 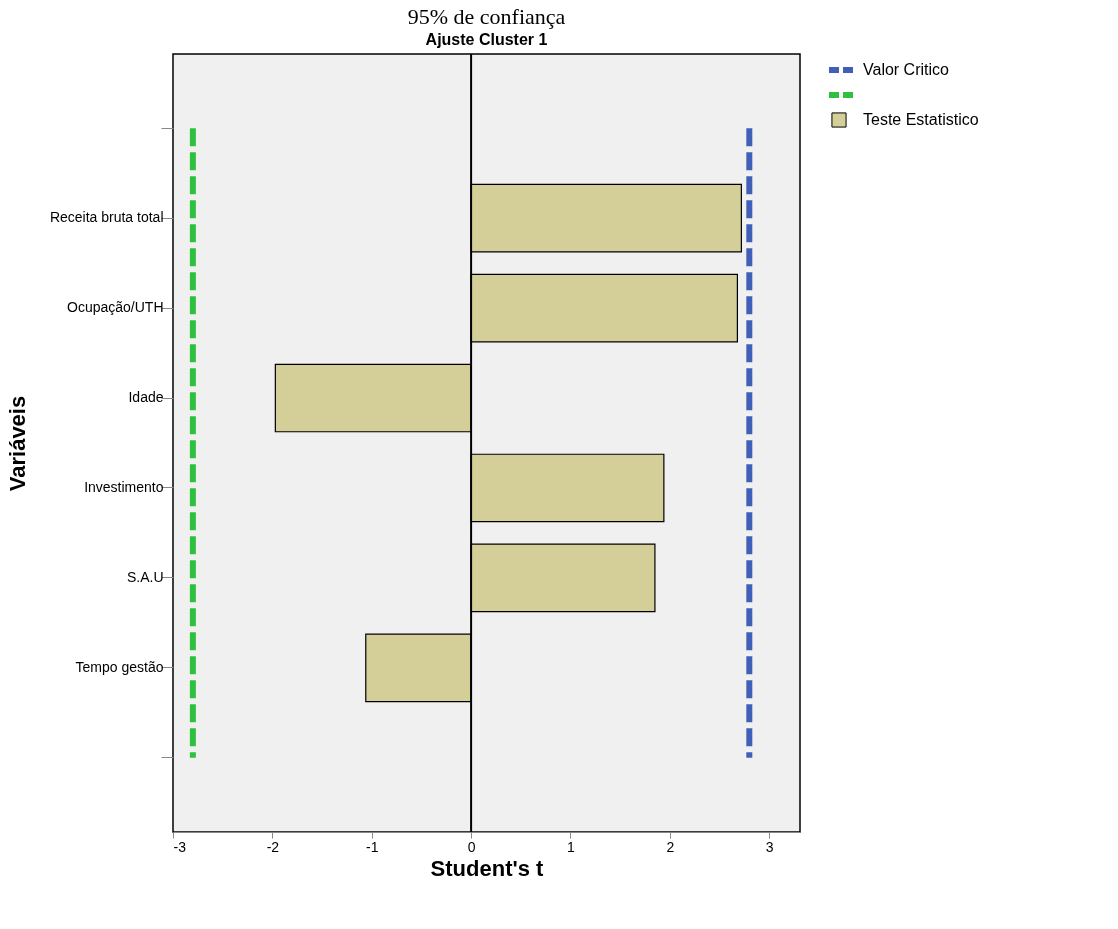 What do you see at coordinates (471, 846) in the screenshot?
I see `x-tick-label: 0` at bounding box center [471, 846].